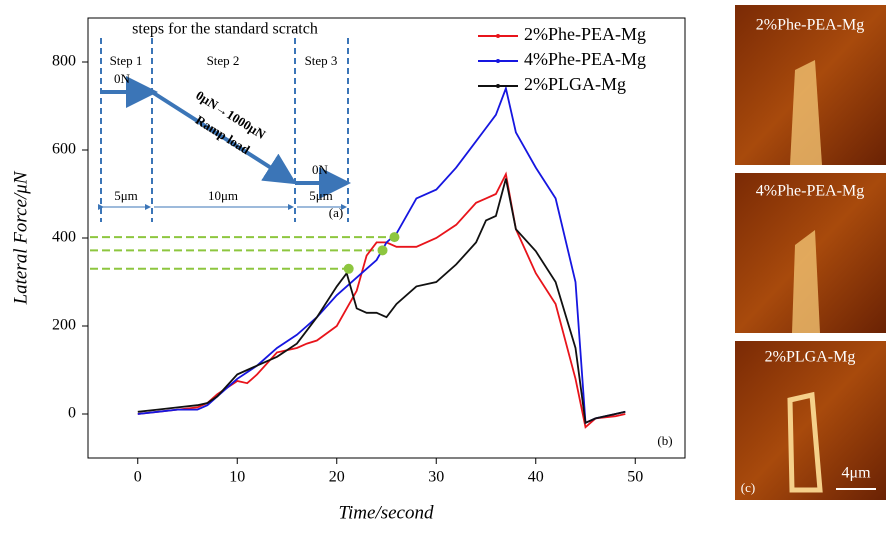 The width and height of the screenshot is (886, 534). I want to click on y-tick-label: 200, so click(64, 325).